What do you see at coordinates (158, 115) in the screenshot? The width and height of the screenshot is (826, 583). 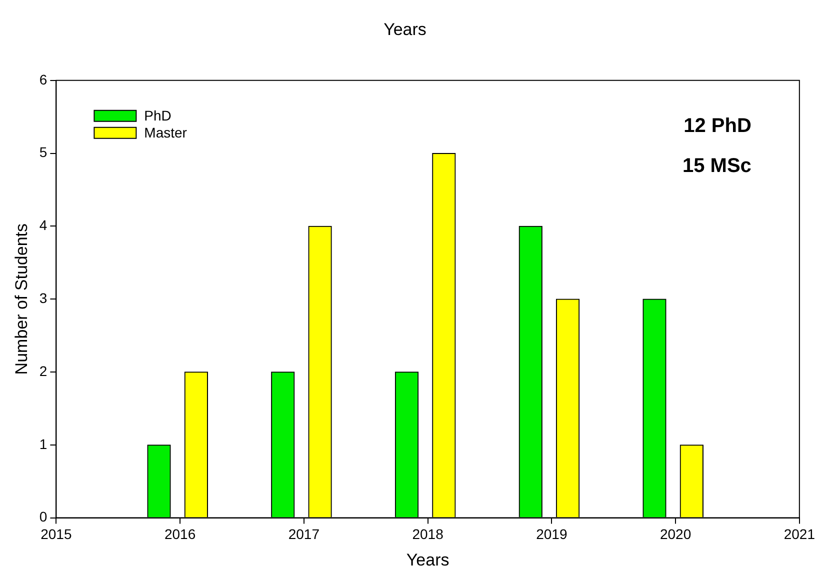 I see `legend-label: PhD` at bounding box center [158, 115].